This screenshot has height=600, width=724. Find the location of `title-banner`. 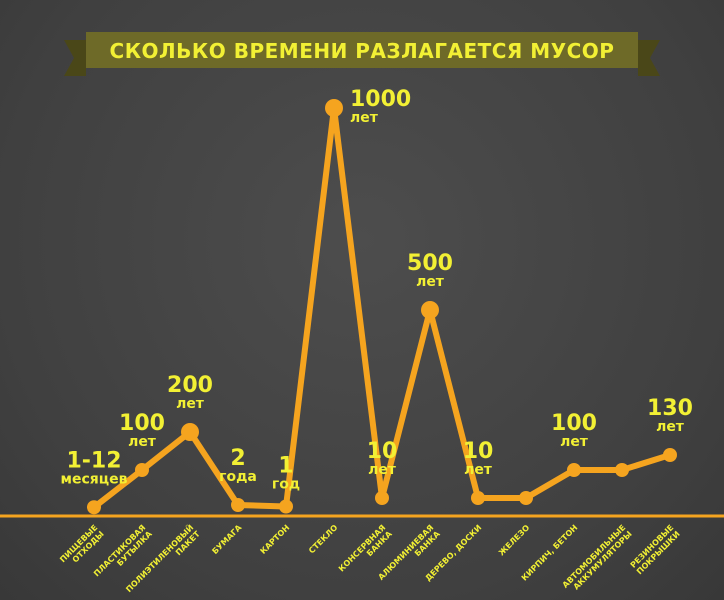

title-banner is located at coordinates (362, 54).